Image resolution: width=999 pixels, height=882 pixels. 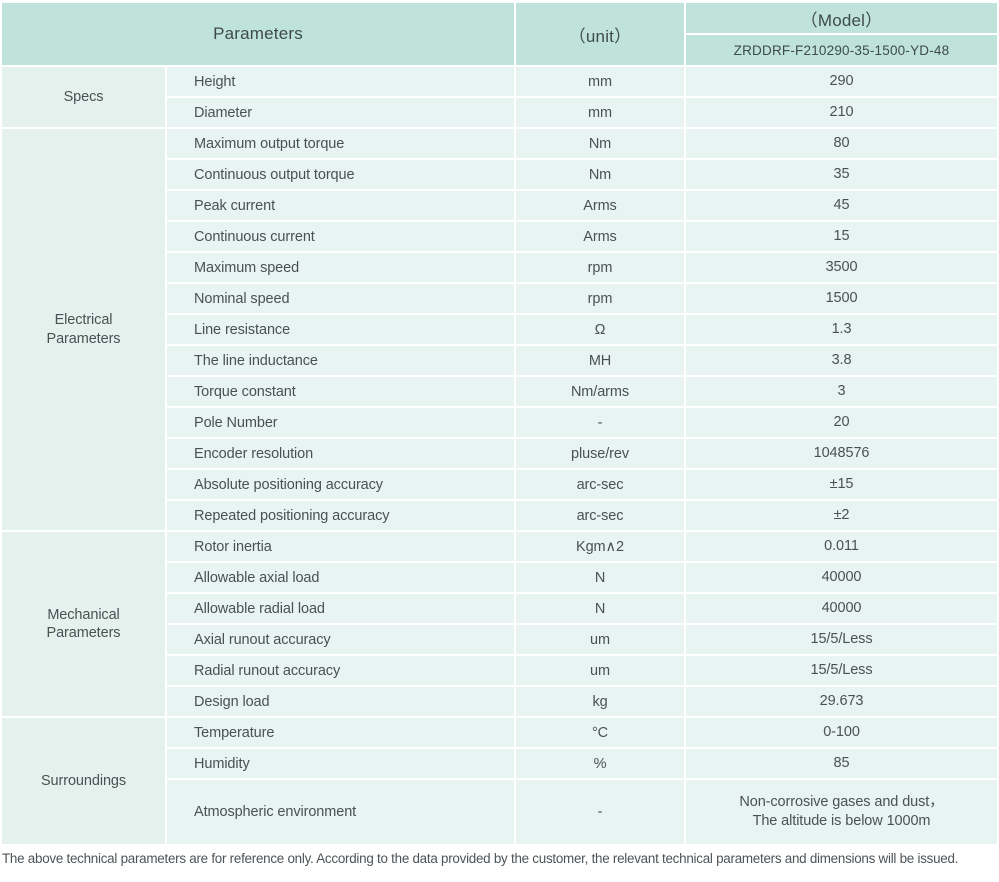 What do you see at coordinates (340, 360) in the screenshot?
I see `param-cell: The line inductance` at bounding box center [340, 360].